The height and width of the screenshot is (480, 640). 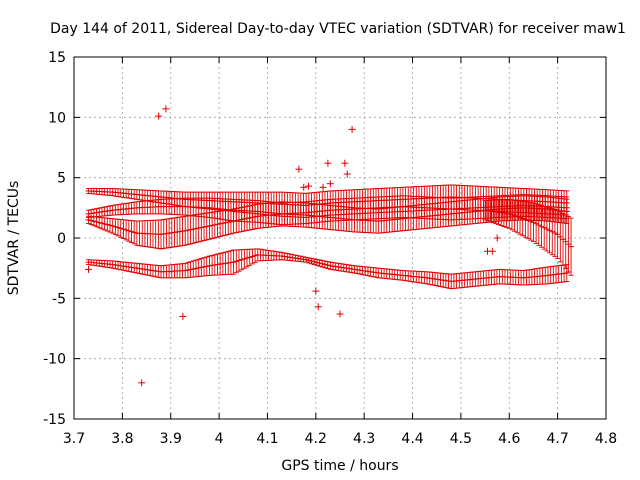 I want to click on y-tick-label: 10, so click(x=57, y=118).